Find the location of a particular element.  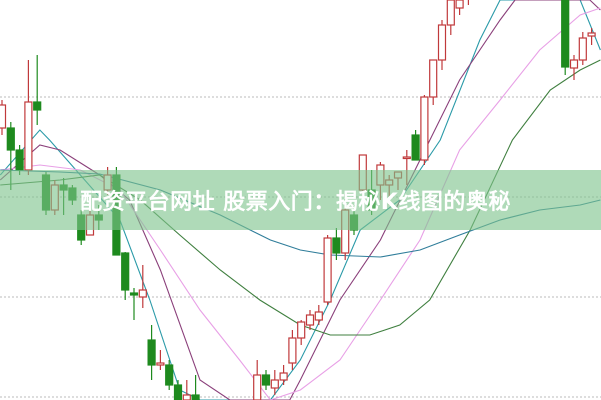

banner-title: 配资平台网址 股票入门：揭秘K线图的奥秘 is located at coordinates (295, 202).